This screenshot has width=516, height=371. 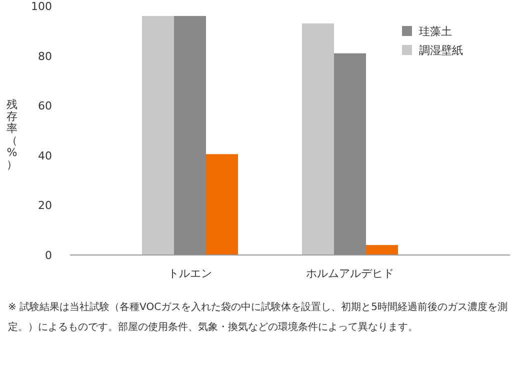 I want to click on xtick: トルエン, so click(x=190, y=273).